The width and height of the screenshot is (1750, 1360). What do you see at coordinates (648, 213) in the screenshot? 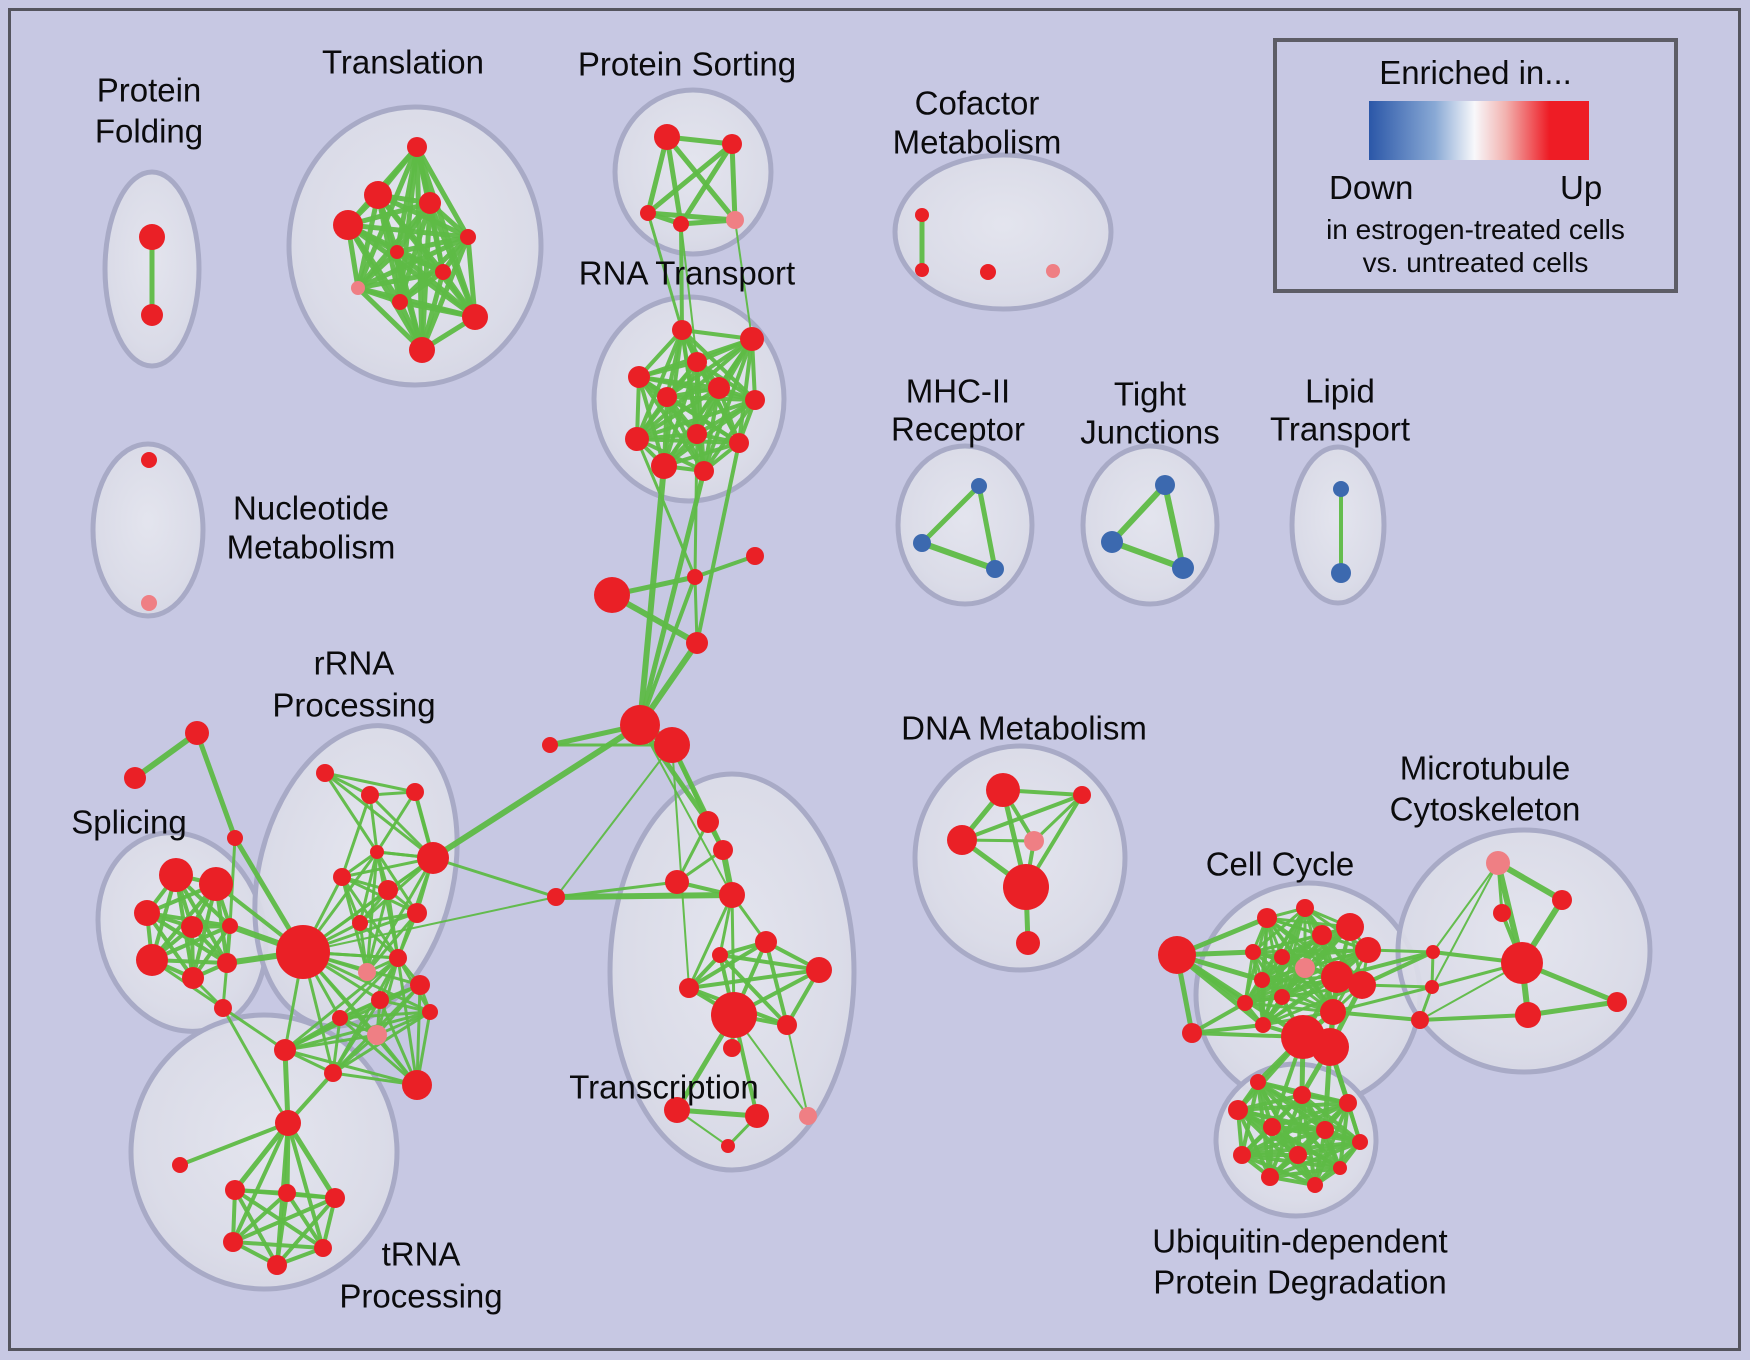
I see `node-S2` at bounding box center [648, 213].